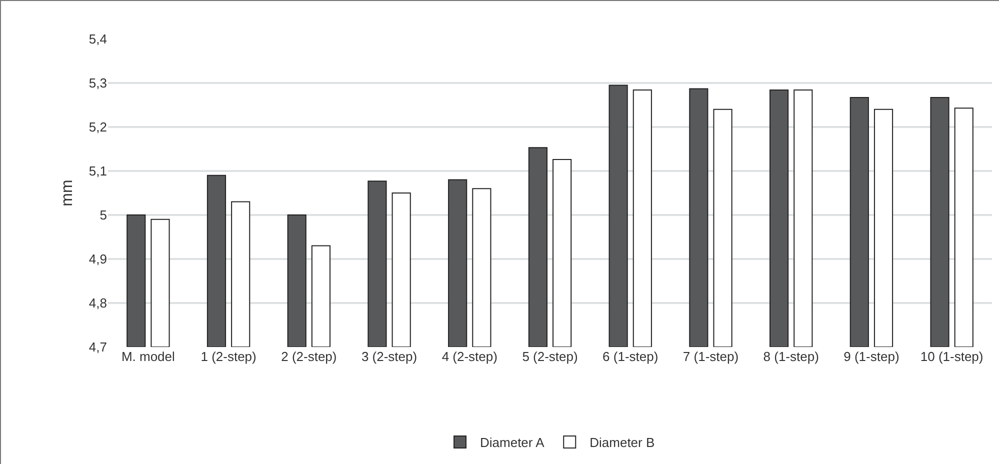 The width and height of the screenshot is (999, 464). Describe the element at coordinates (622, 442) in the screenshot. I see `legend-label: Diameter B` at that location.